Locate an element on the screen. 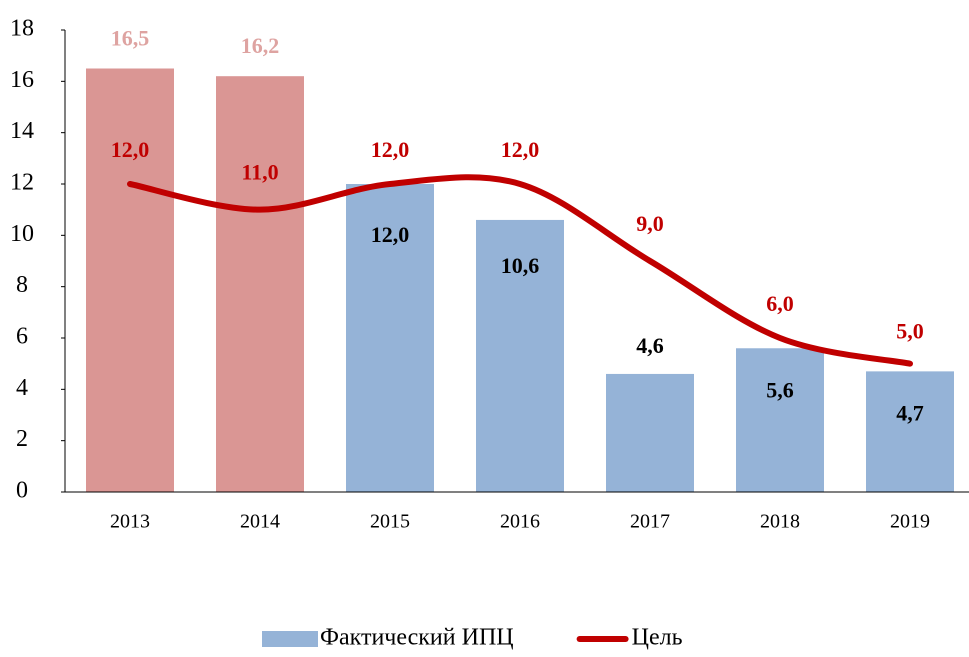 Image resolution: width=969 pixels, height=657 pixels. bar-value-label: 16,2 is located at coordinates (260, 45).